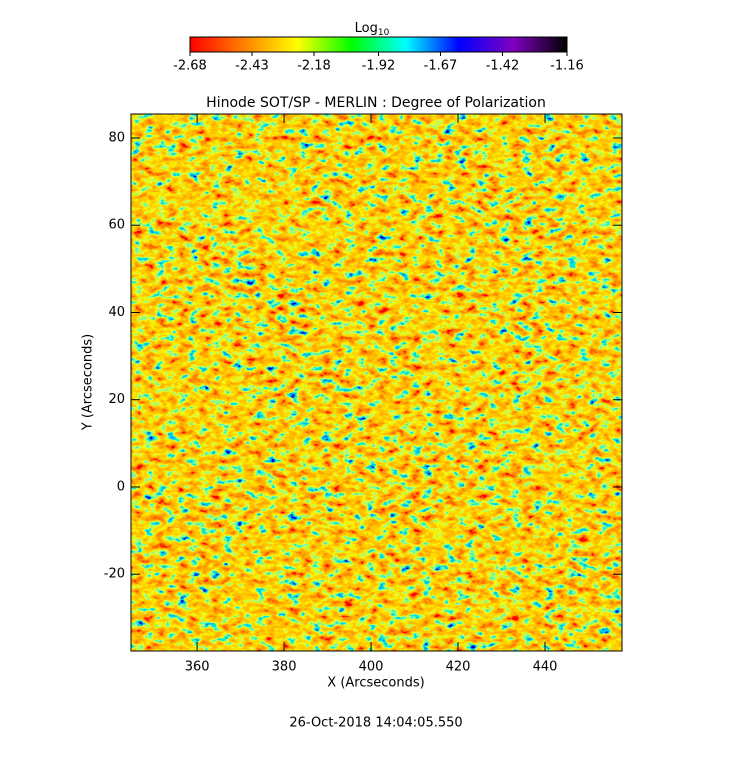 This screenshot has width=754, height=768. I want to click on timestamp: 26-Oct-2018 14:04:05.550, so click(375, 723).